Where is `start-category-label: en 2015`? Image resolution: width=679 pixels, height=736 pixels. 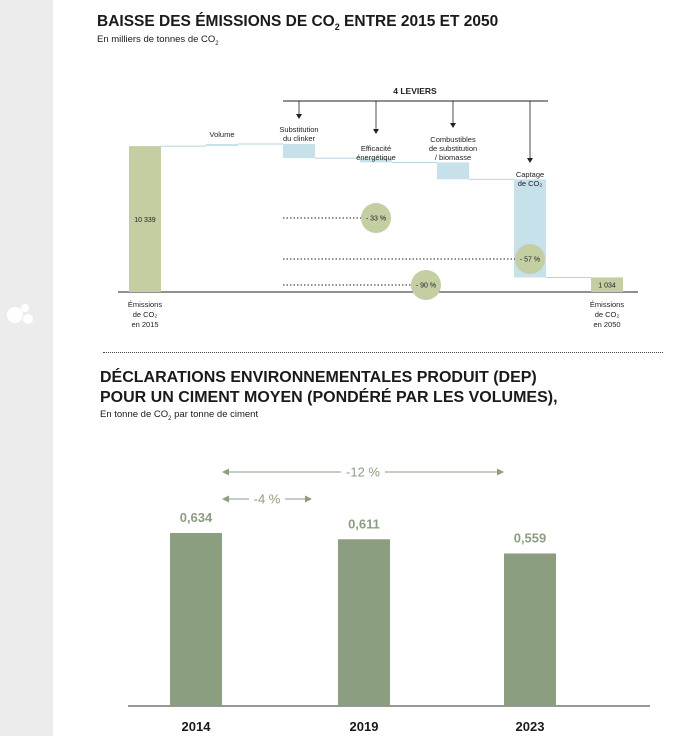 start-category-label: en 2015 is located at coordinates (144, 324).